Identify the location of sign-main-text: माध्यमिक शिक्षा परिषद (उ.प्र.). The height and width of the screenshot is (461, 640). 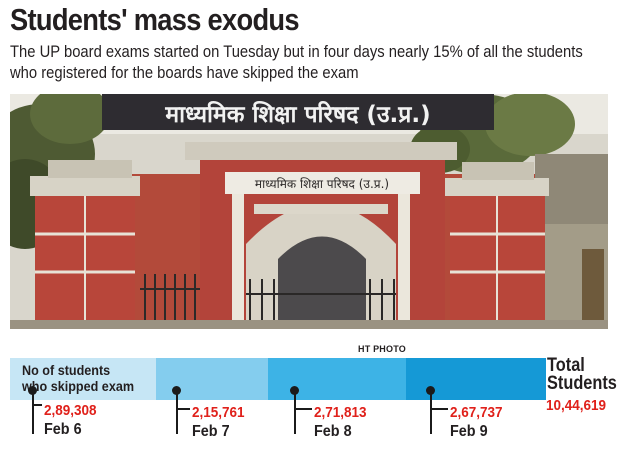
(297, 114).